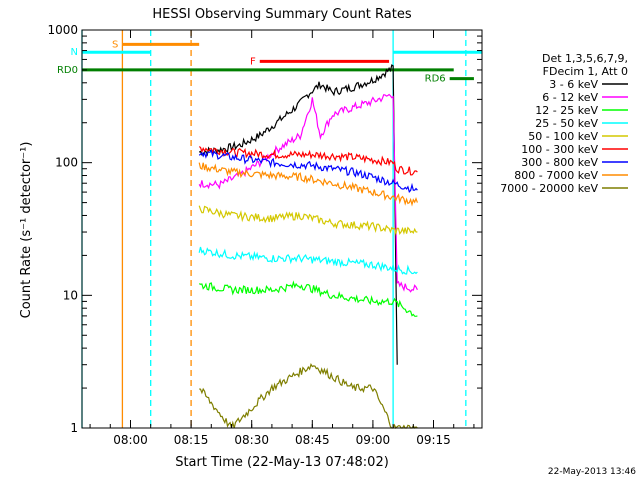  What do you see at coordinates (570, 97) in the screenshot?
I see `legend-entry-label-1: 6 - 12 keV` at bounding box center [570, 97].